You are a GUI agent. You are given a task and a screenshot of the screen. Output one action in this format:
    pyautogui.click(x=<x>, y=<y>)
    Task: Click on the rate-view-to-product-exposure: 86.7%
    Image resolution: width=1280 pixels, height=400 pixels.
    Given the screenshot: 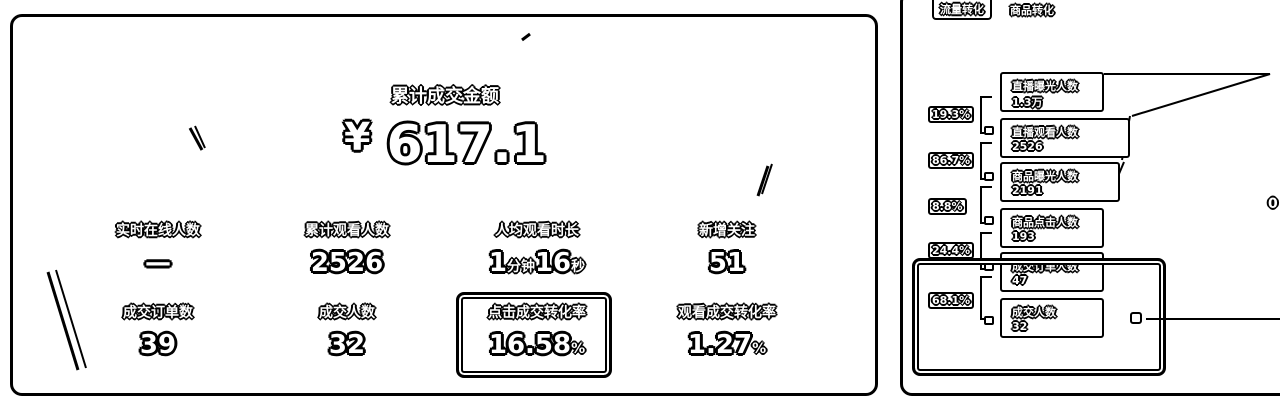 What is the action you would take?
    pyautogui.click(x=951, y=160)
    